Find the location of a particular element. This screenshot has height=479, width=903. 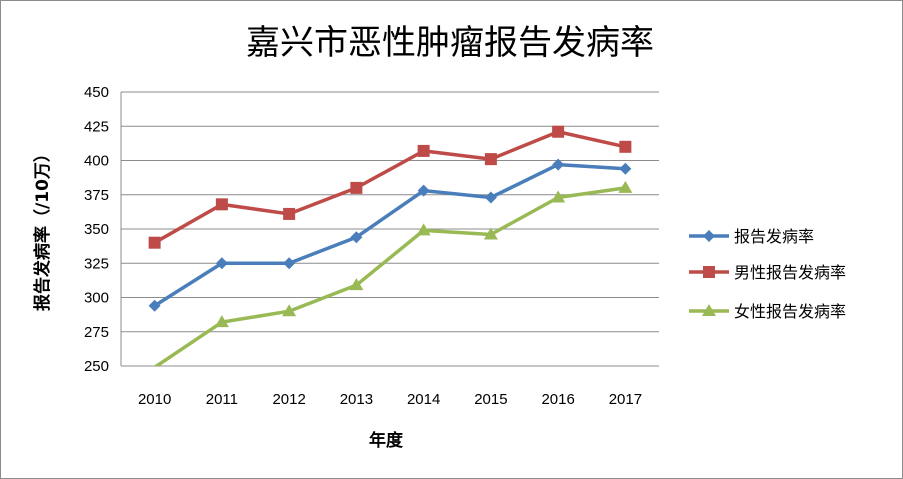

y-tick-label: 250 is located at coordinates (96, 366).